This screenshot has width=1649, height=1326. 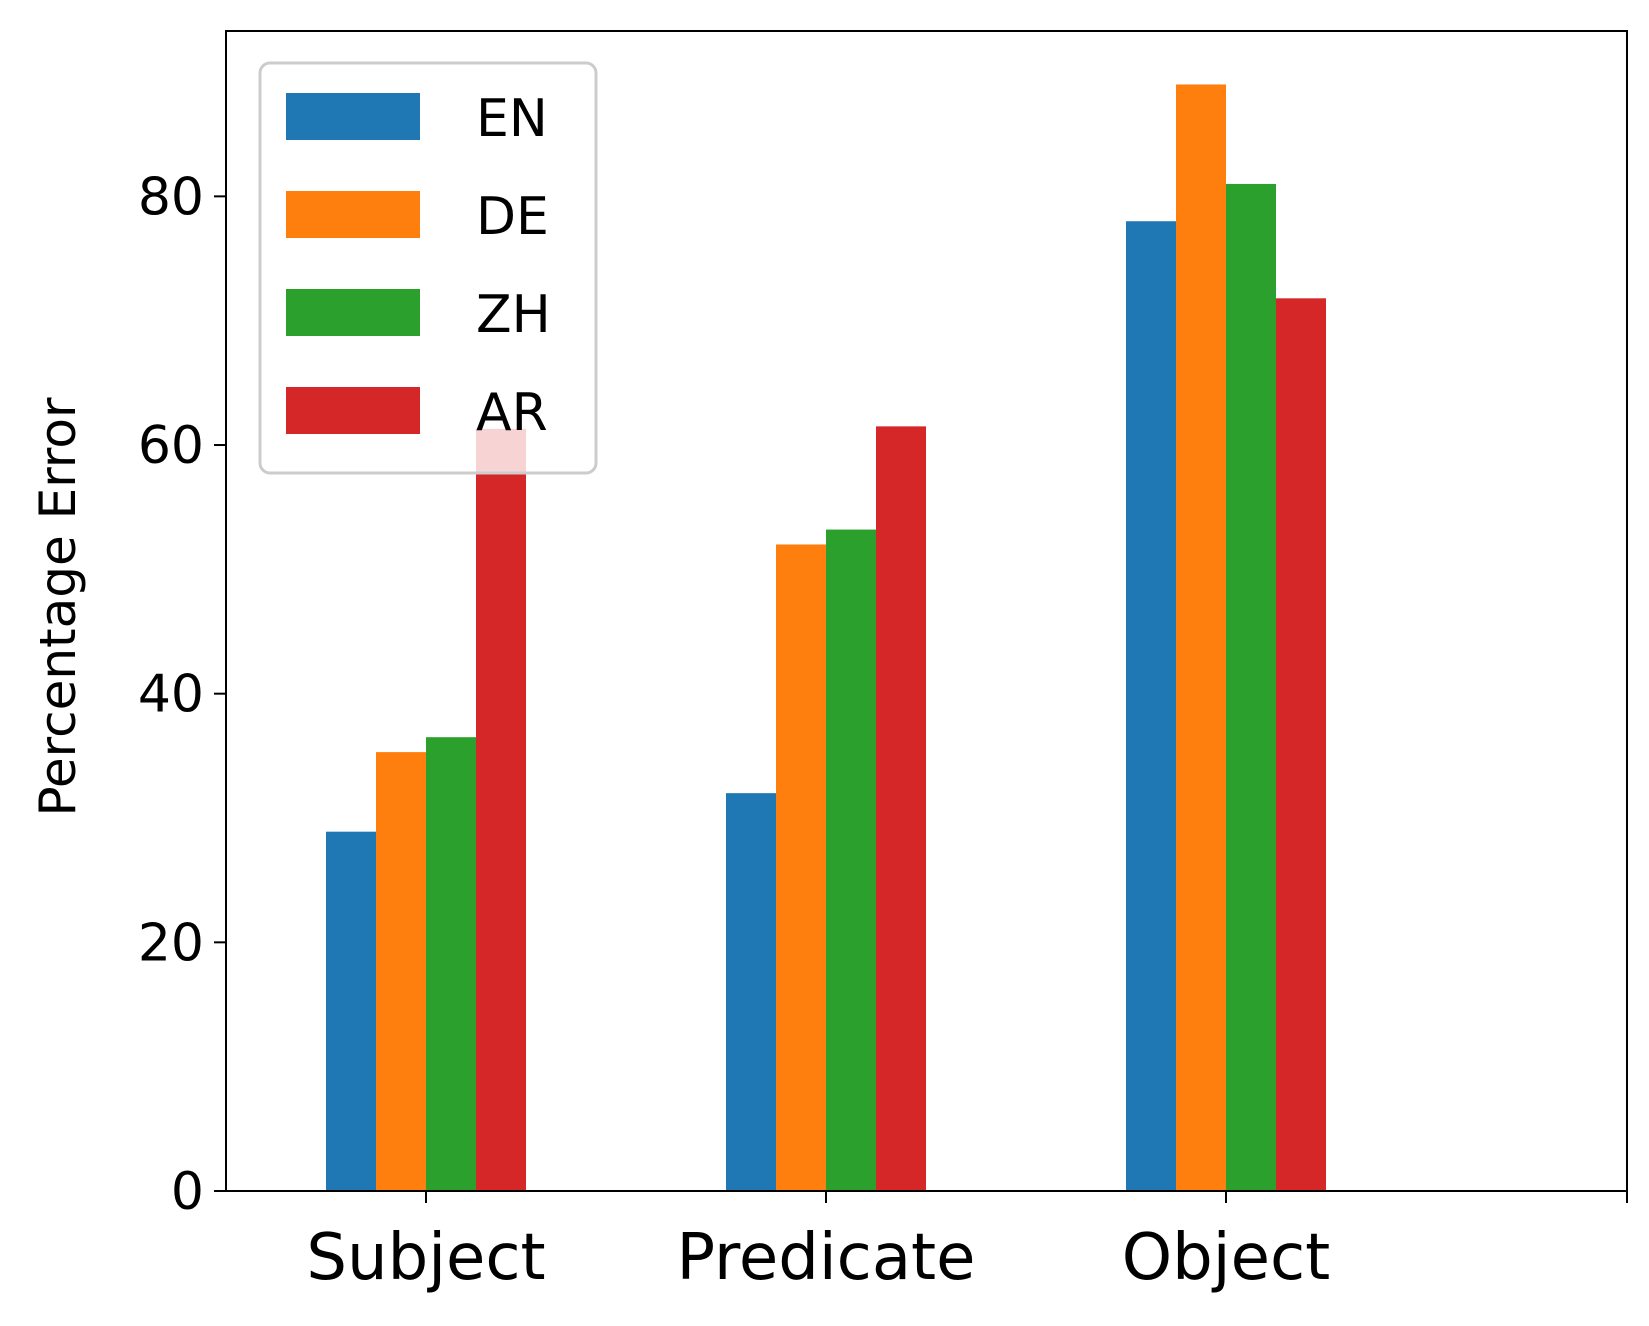 What do you see at coordinates (425, 1258) in the screenshot?
I see `x-tick-label-subject: Subject` at bounding box center [425, 1258].